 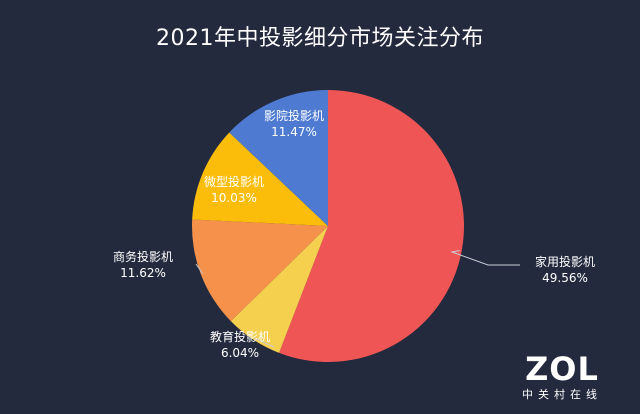 I want to click on slice-value-label: 6.04%, so click(x=240, y=353).